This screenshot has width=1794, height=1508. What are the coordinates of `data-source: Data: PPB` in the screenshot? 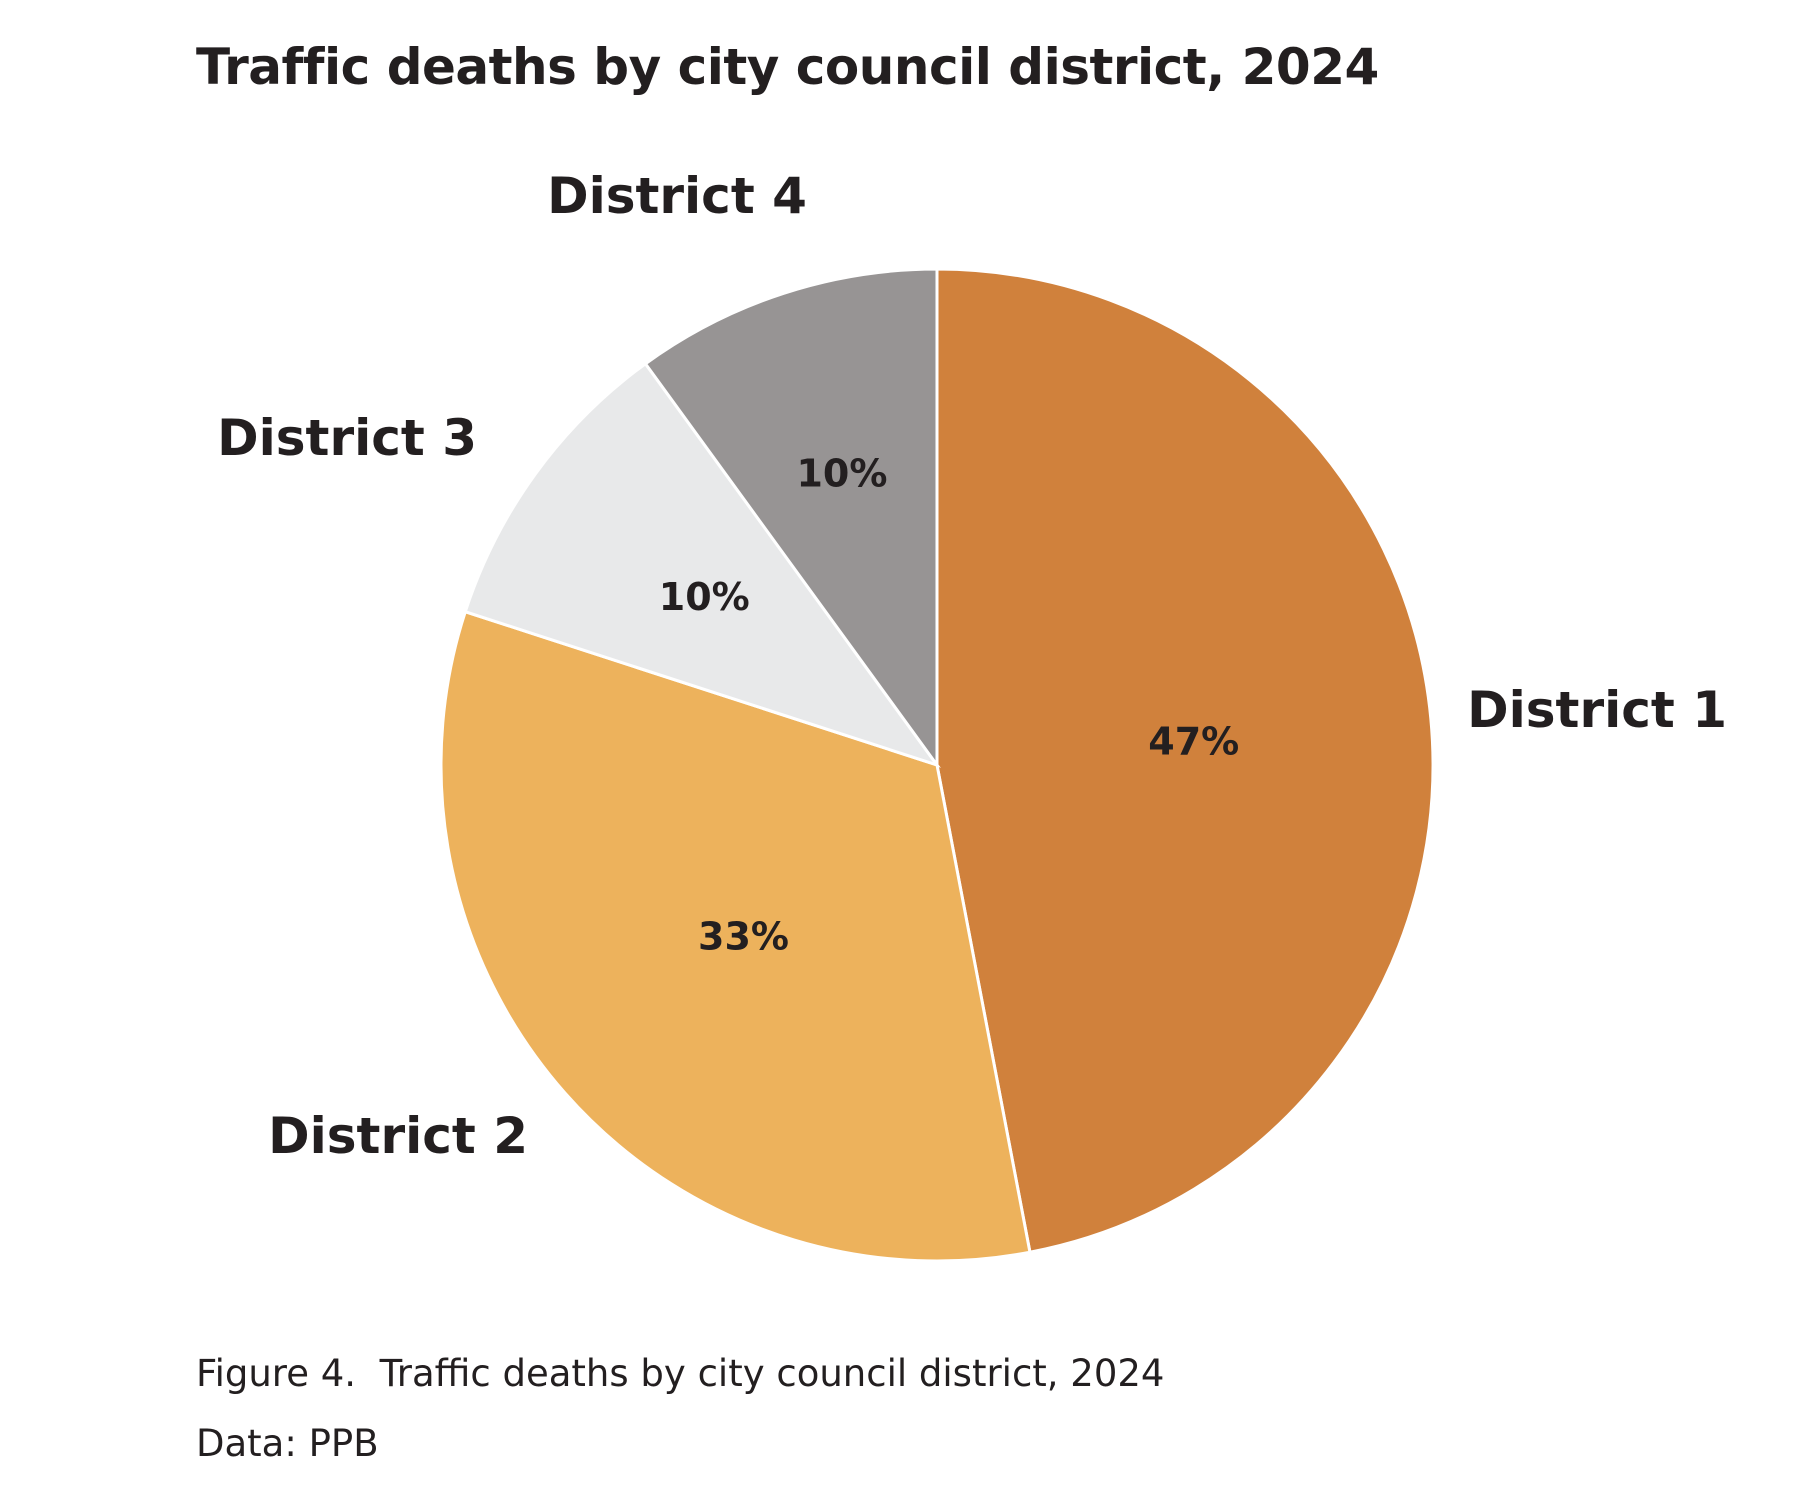 It's located at (287, 1443).